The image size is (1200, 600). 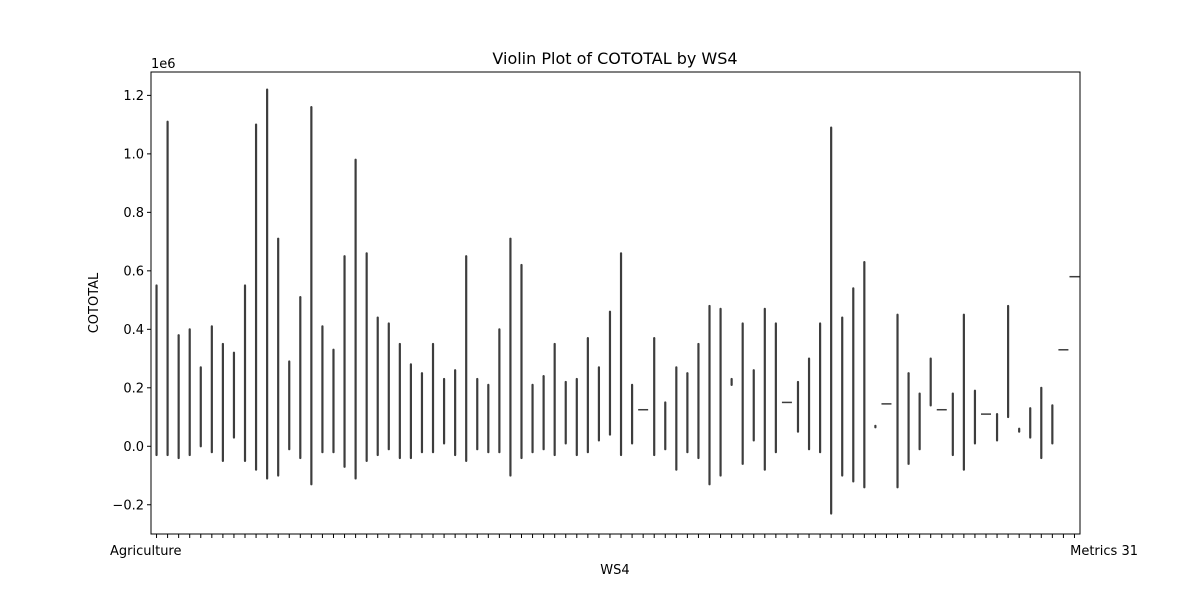 What do you see at coordinates (133, 447) in the screenshot?
I see `y-tick-label: 0.0` at bounding box center [133, 447].